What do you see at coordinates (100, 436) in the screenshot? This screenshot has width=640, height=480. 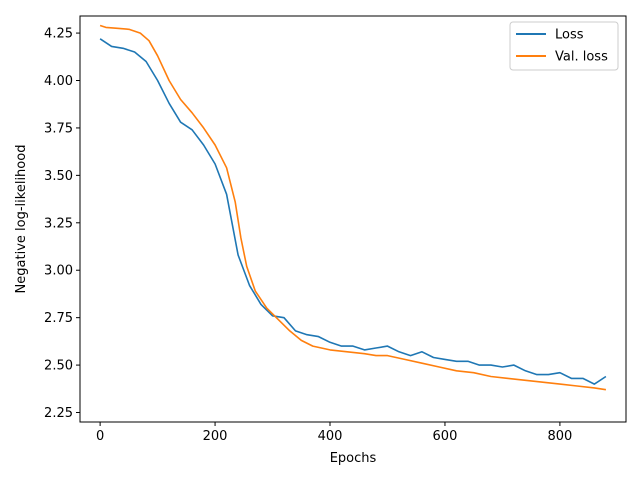 I see `x-tick-label: 0` at bounding box center [100, 436].